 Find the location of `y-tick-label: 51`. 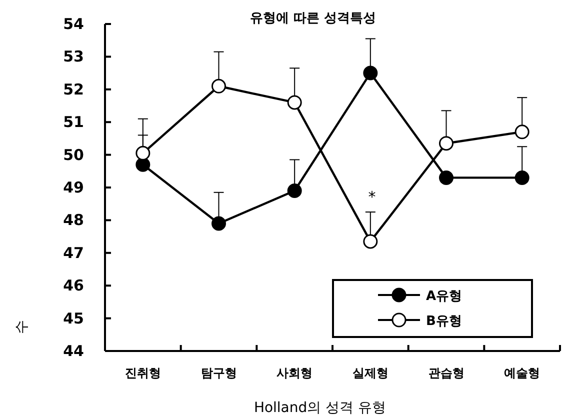

y-tick-label: 51 is located at coordinates (73, 122).